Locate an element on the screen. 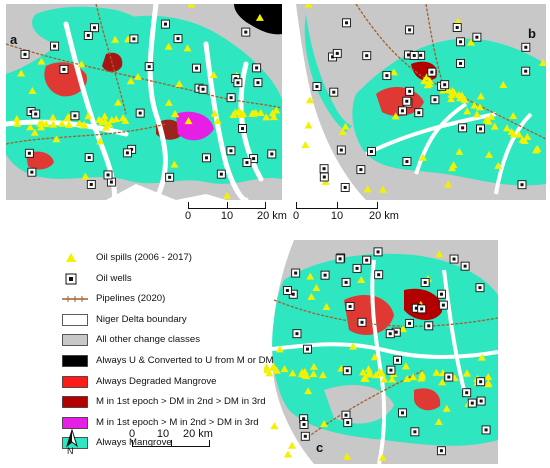 The width and height of the screenshot is (550, 468). legend-item: Pipelines (2020) is located at coordinates (167, 299).